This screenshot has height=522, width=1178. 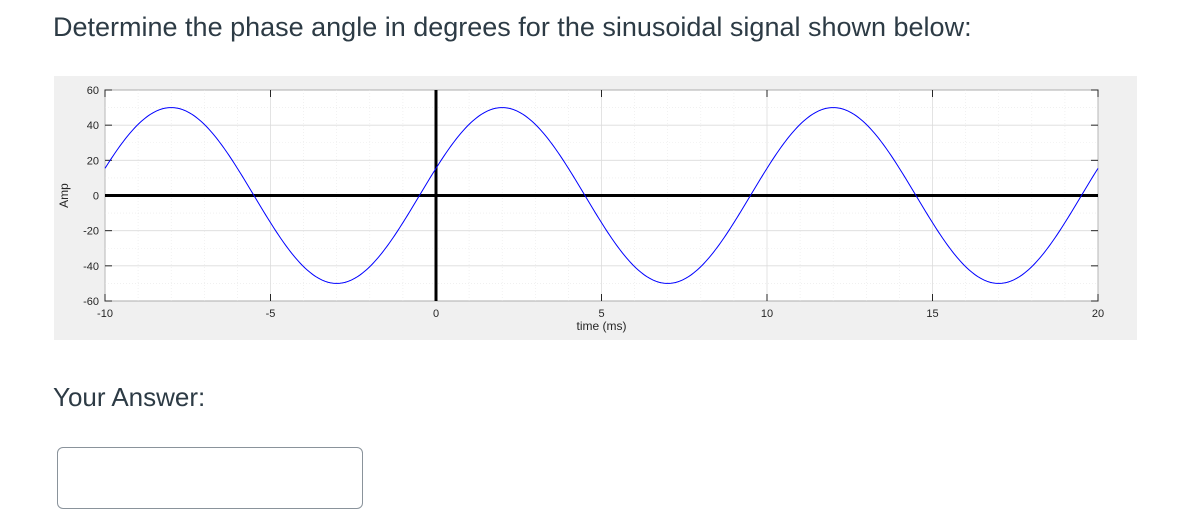 What do you see at coordinates (96, 197) in the screenshot?
I see `y-tick-label: 0` at bounding box center [96, 197].